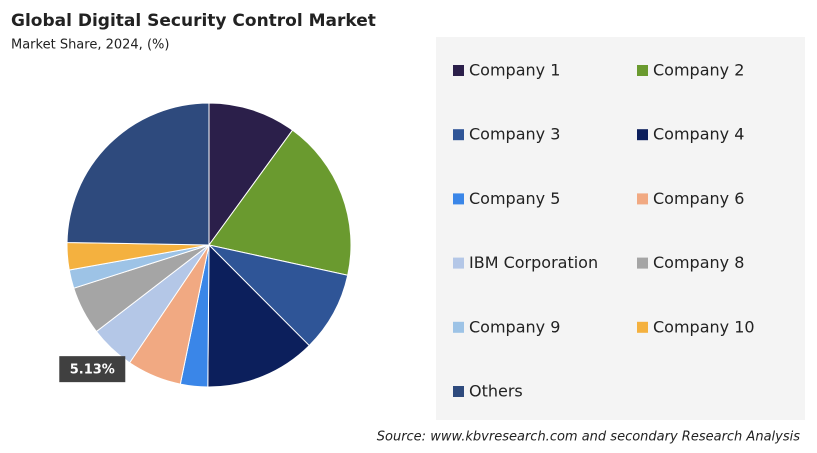 Image resolution: width=817 pixels, height=453 pixels. I want to click on legend-label: Company 8, so click(698, 262).